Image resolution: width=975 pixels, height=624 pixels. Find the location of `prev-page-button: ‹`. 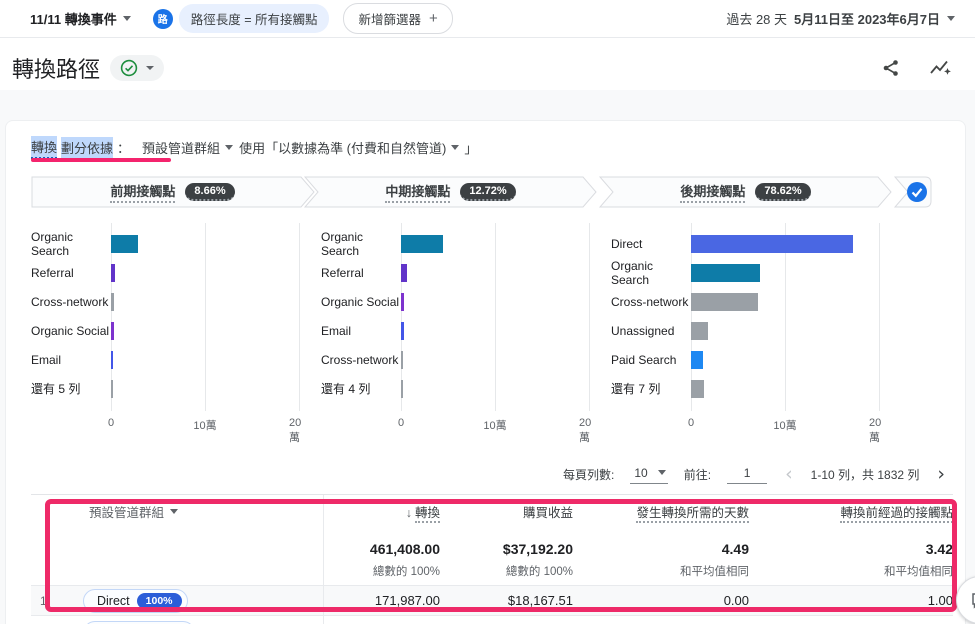

prev-page-button: ‹ is located at coordinates (789, 474).